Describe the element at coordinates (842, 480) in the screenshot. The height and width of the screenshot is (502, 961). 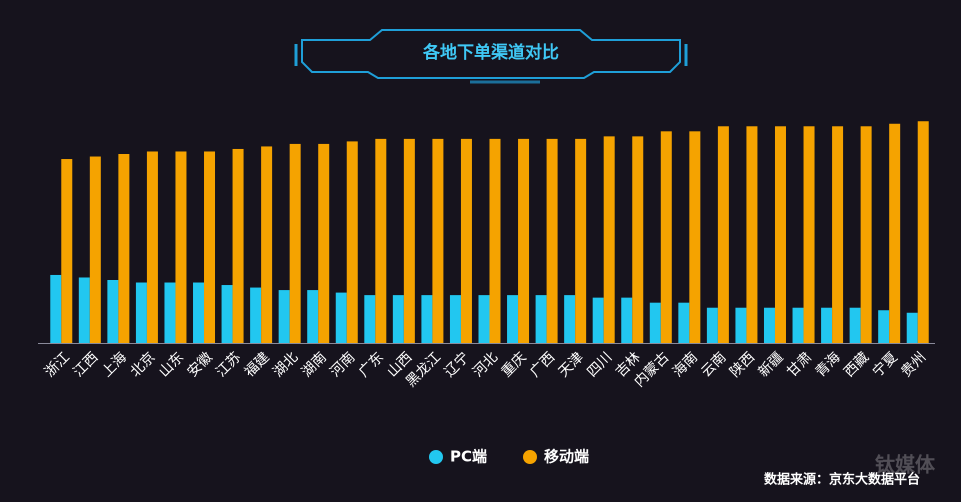
I see `source-note: 数据来源：京东大数据平台` at that location.